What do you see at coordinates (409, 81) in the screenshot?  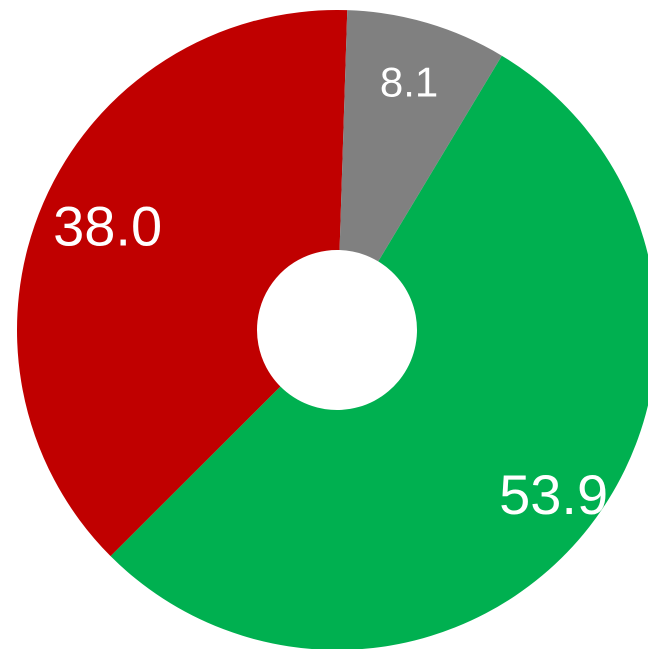 I see `slice-label-8-1: 8.1` at bounding box center [409, 81].